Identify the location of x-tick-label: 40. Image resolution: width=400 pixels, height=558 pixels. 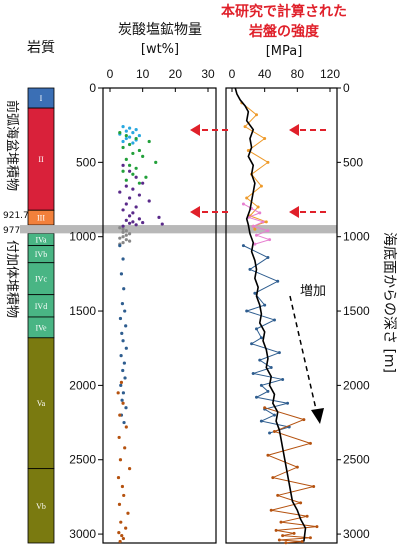
(265, 74).